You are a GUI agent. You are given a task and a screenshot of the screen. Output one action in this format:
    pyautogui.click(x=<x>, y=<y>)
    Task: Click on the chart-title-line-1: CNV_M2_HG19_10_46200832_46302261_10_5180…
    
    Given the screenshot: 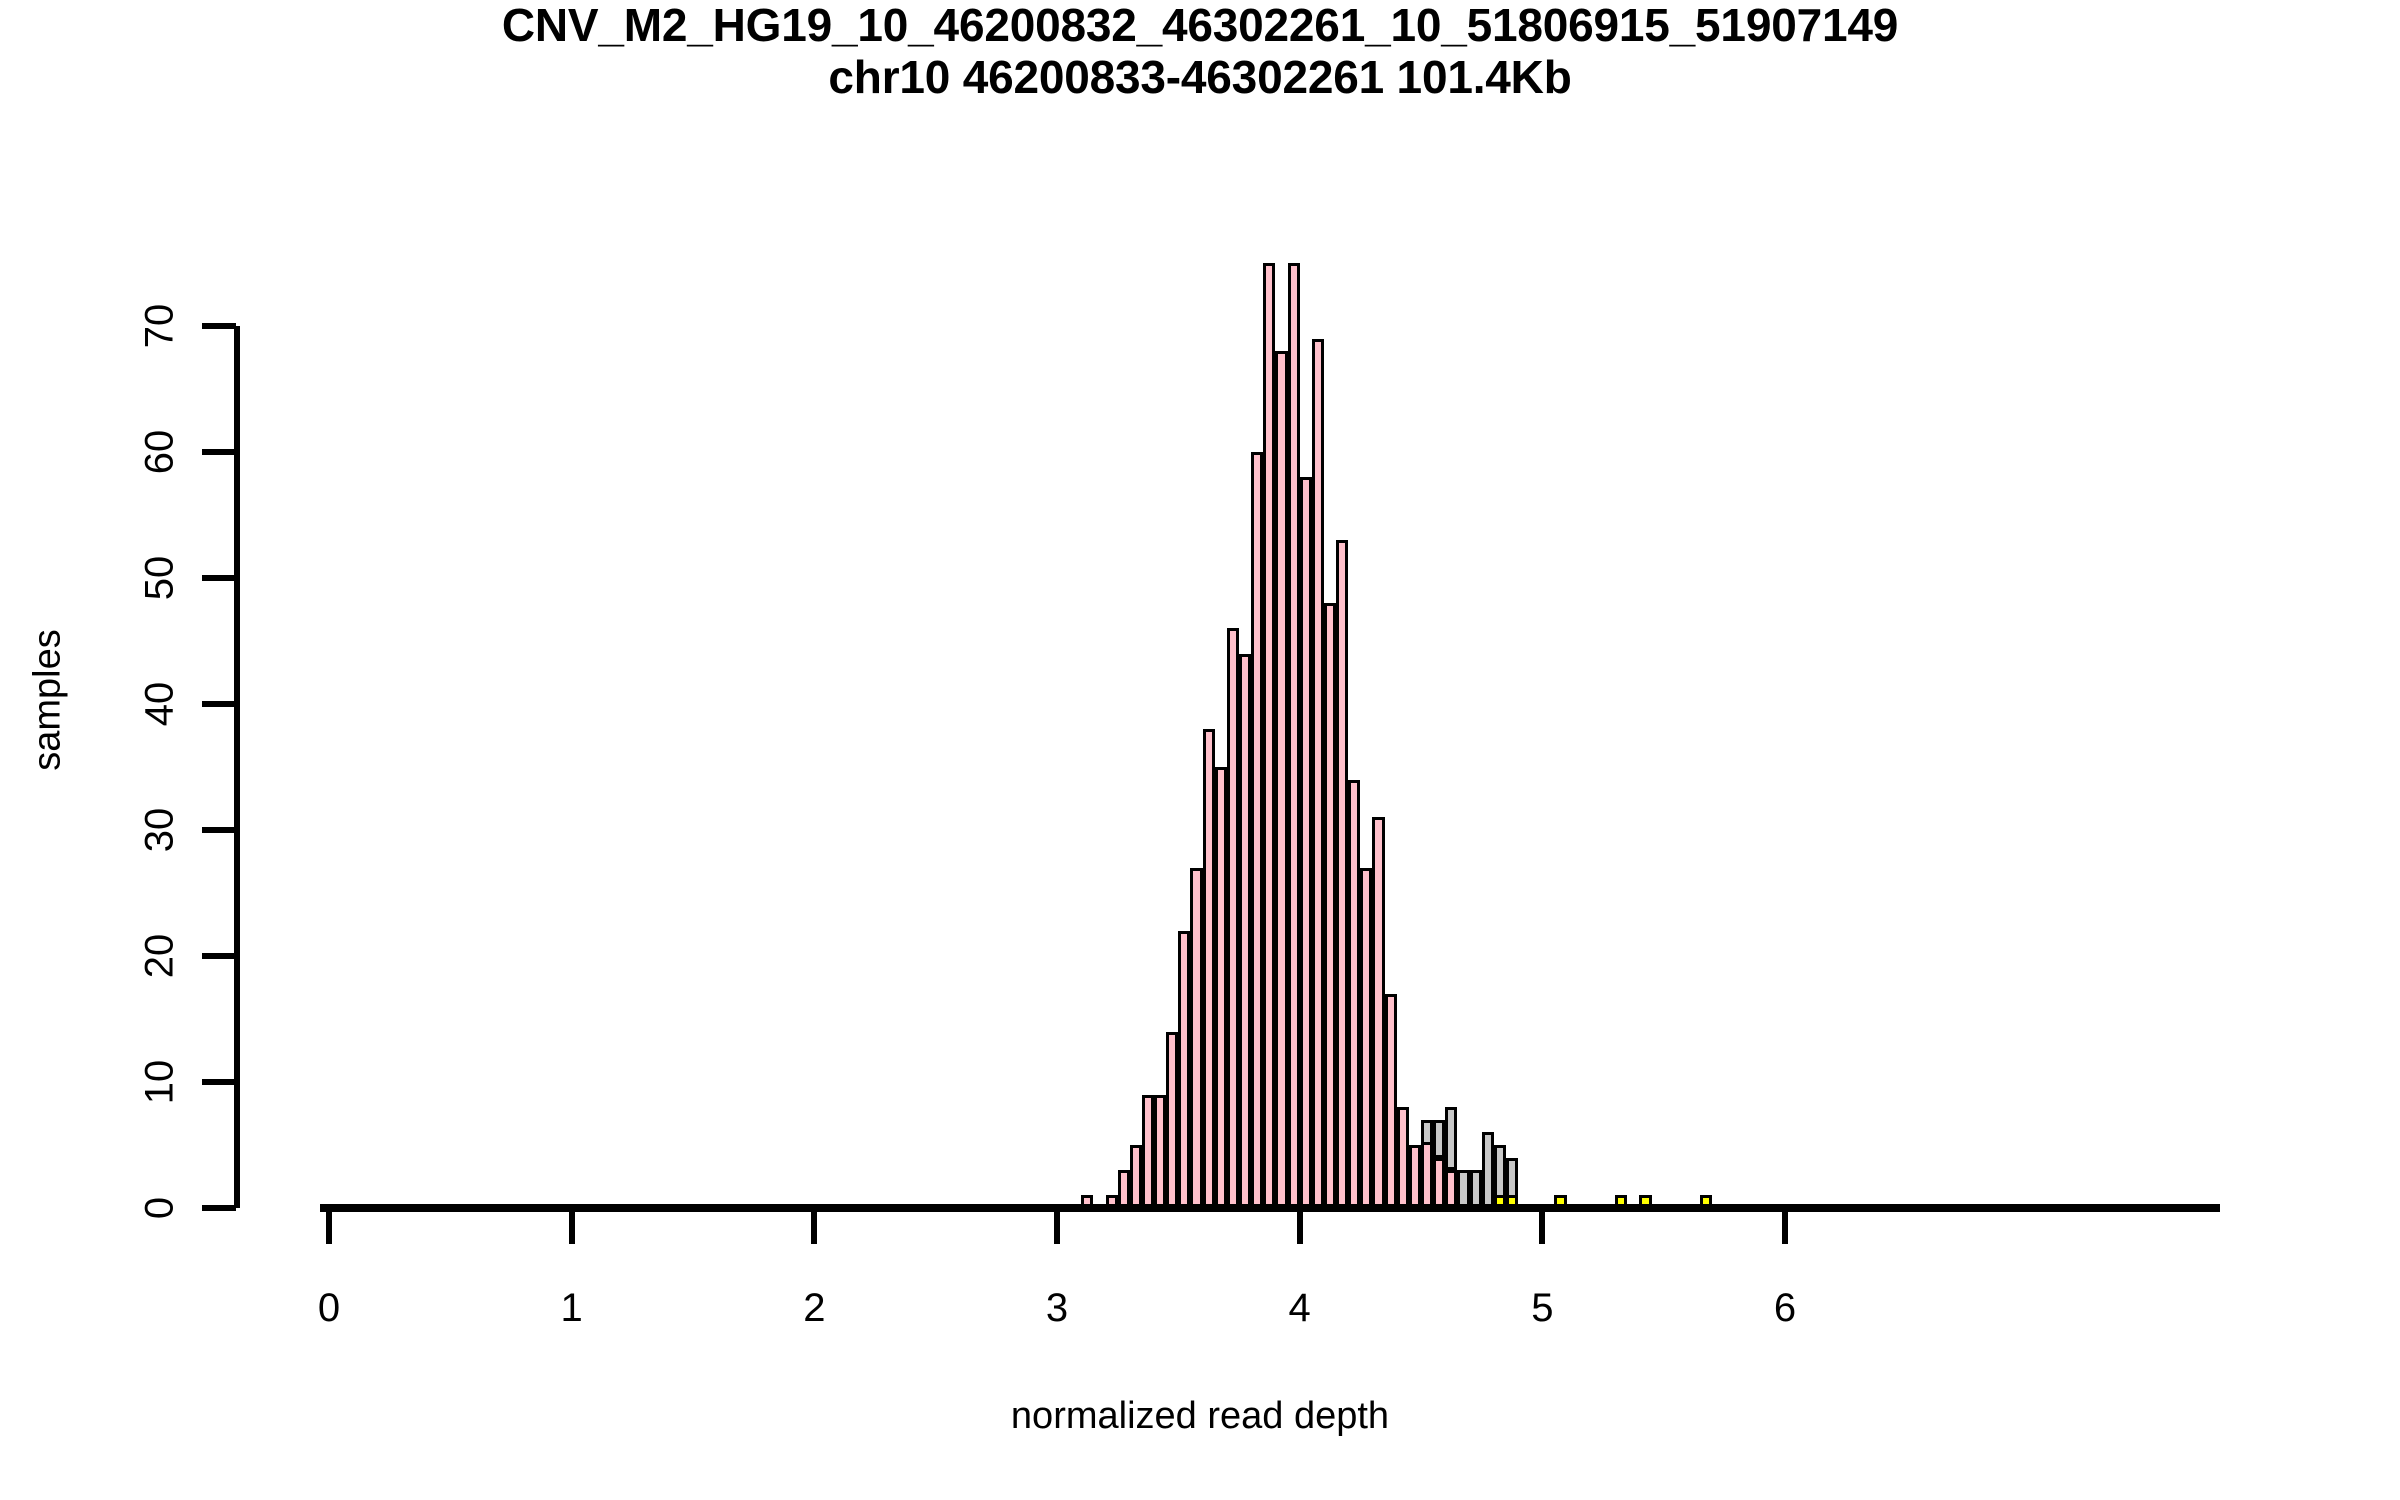 What is the action you would take?
    pyautogui.click(x=1200, y=25)
    